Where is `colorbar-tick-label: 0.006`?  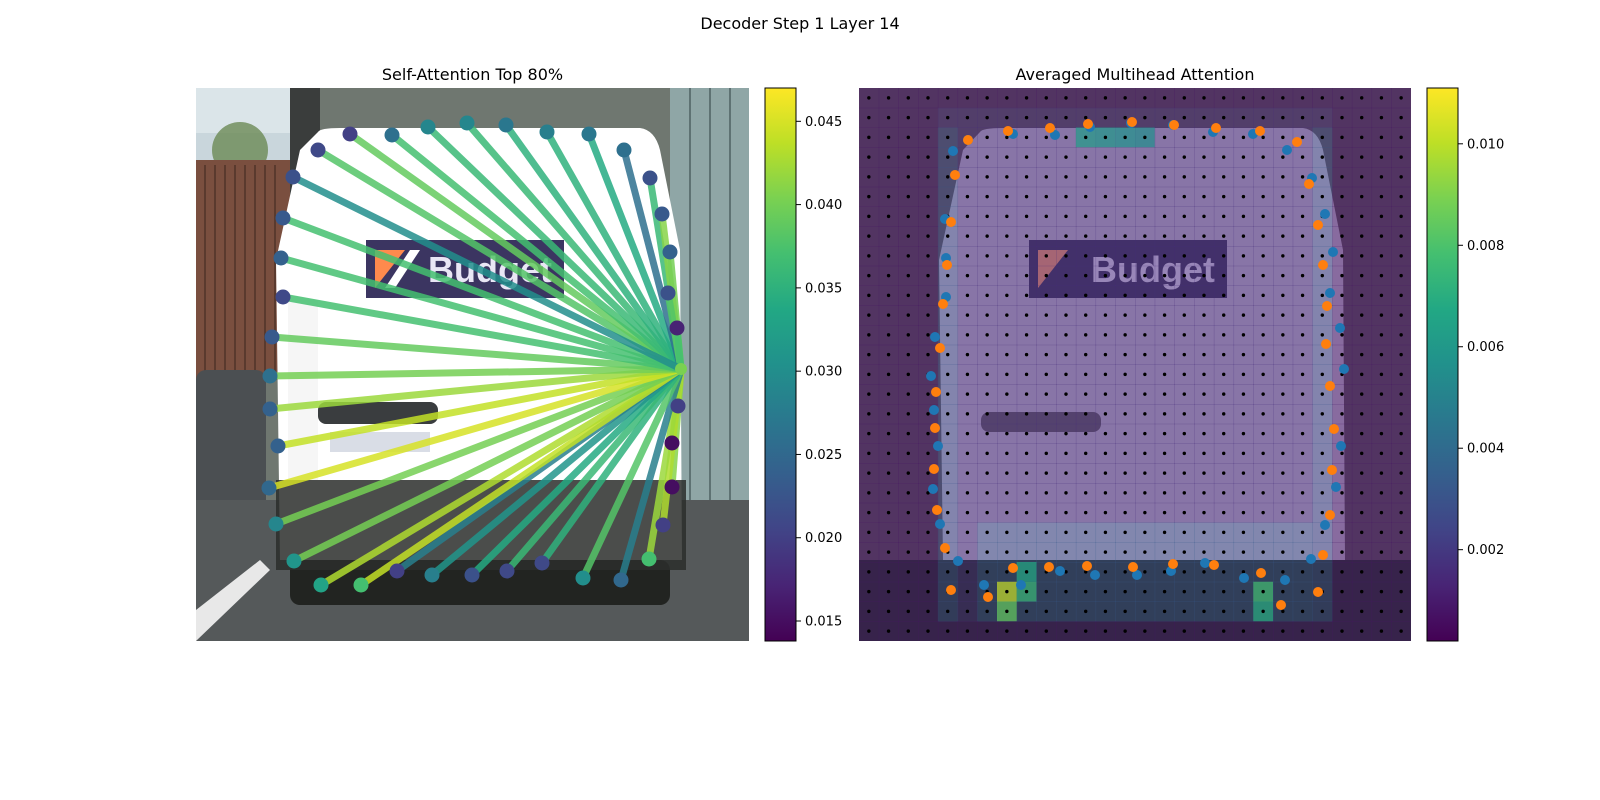 colorbar-tick-label: 0.006 is located at coordinates (1485, 347).